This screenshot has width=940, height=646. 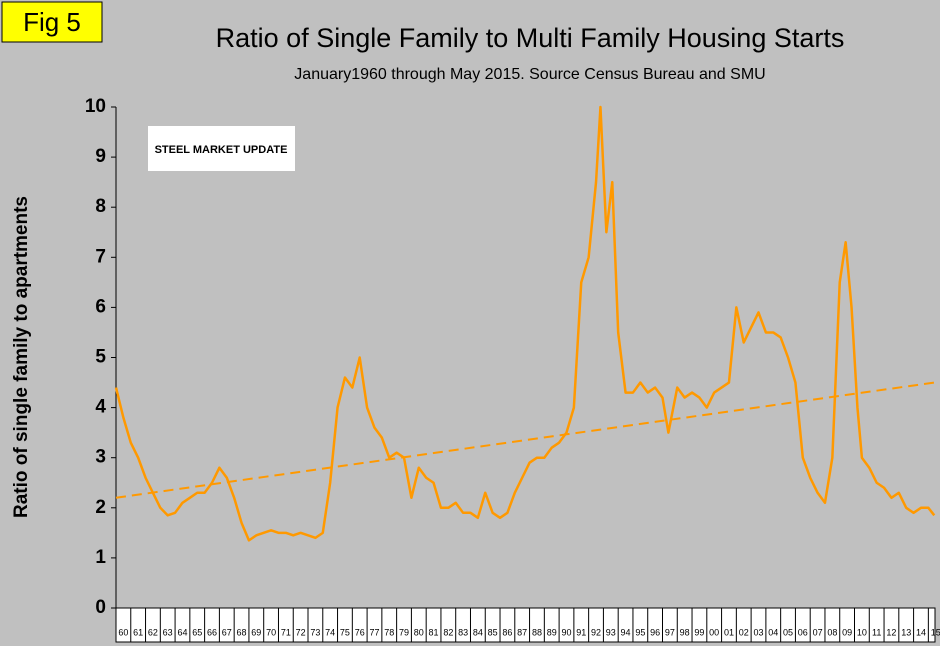 What do you see at coordinates (463, 632) in the screenshot?
I see `x-tick-label: 83` at bounding box center [463, 632].